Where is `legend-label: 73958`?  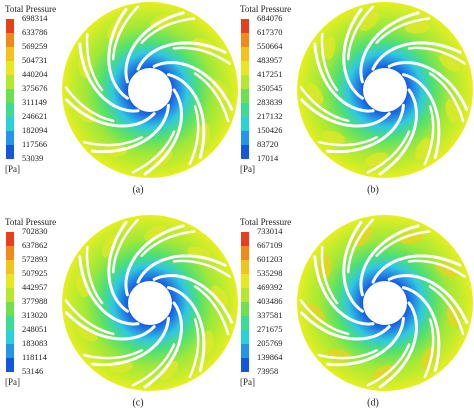
legend-label: 73958 is located at coordinates (267, 371).